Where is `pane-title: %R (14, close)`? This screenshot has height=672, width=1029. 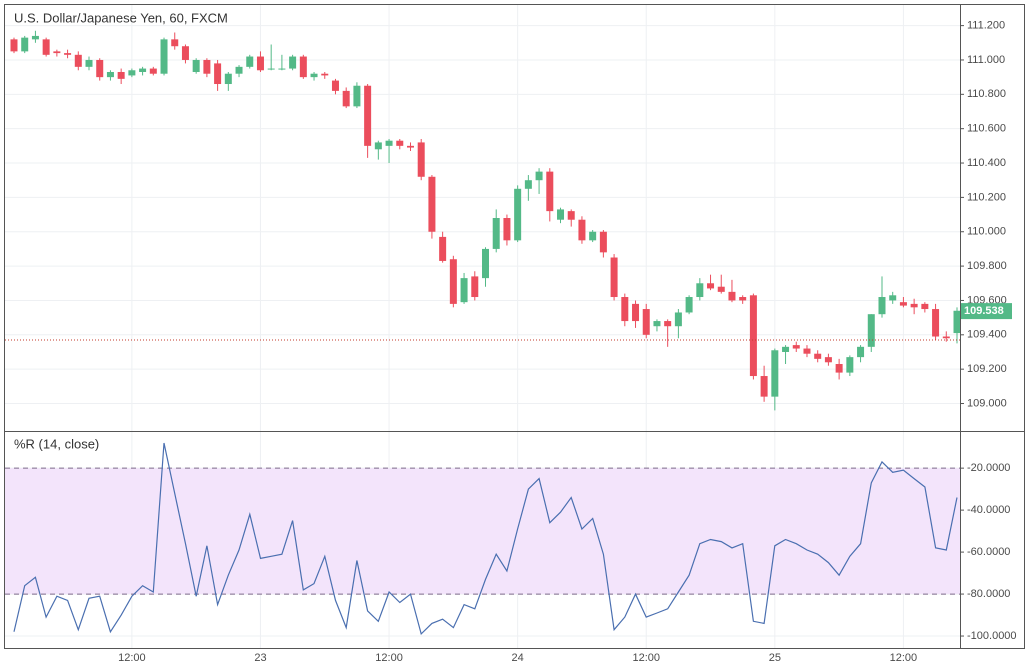
pane-title: %R (14, close) is located at coordinates (56, 443).